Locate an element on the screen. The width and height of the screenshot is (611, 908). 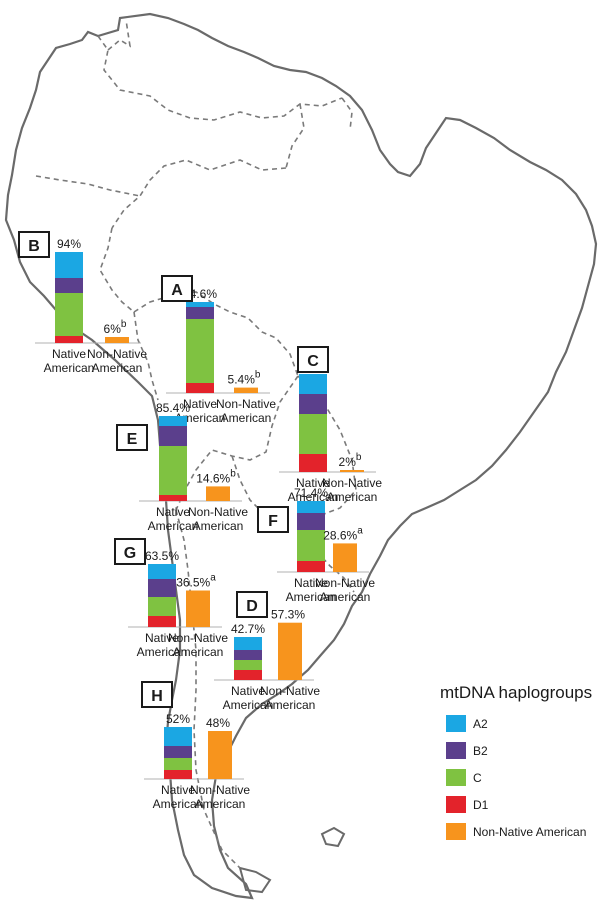
tierra-del-fuego-outline is located at coordinates (255, 880).